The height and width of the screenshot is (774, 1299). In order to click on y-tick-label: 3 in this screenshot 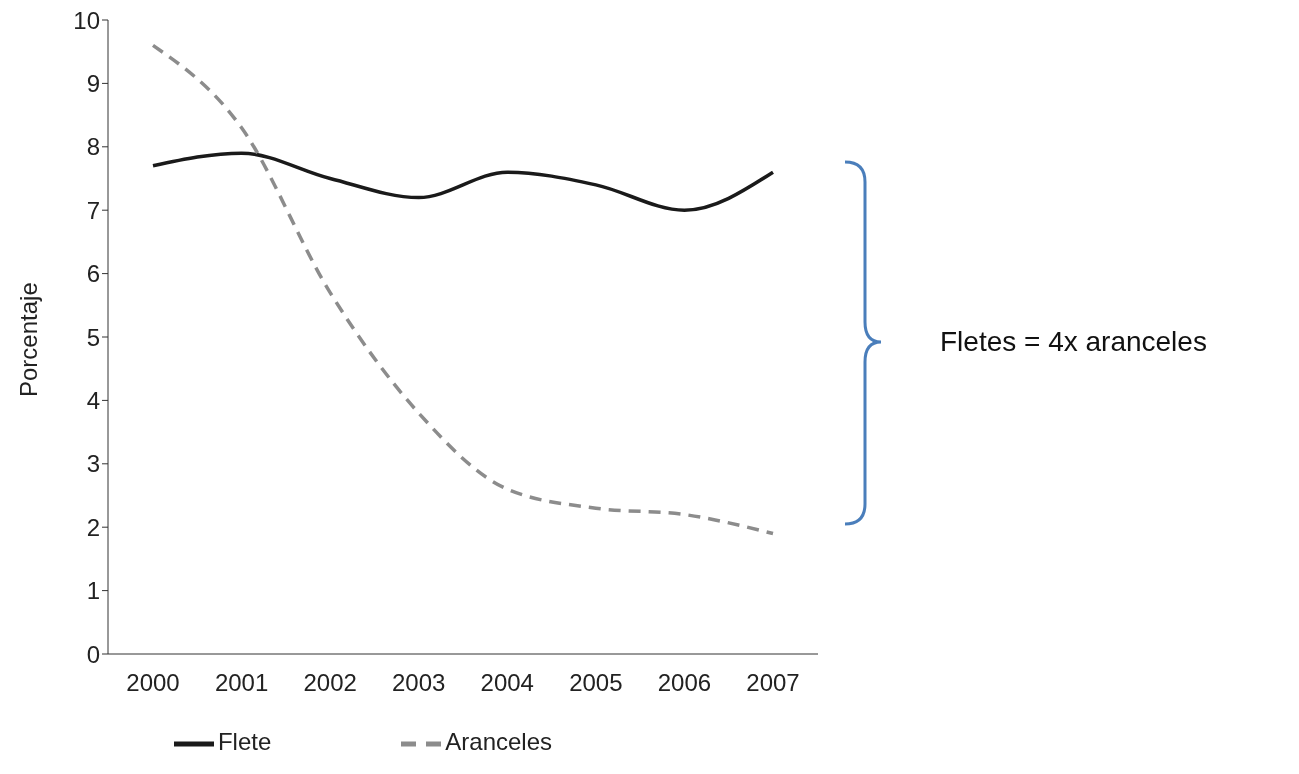, I will do `click(93, 464)`.